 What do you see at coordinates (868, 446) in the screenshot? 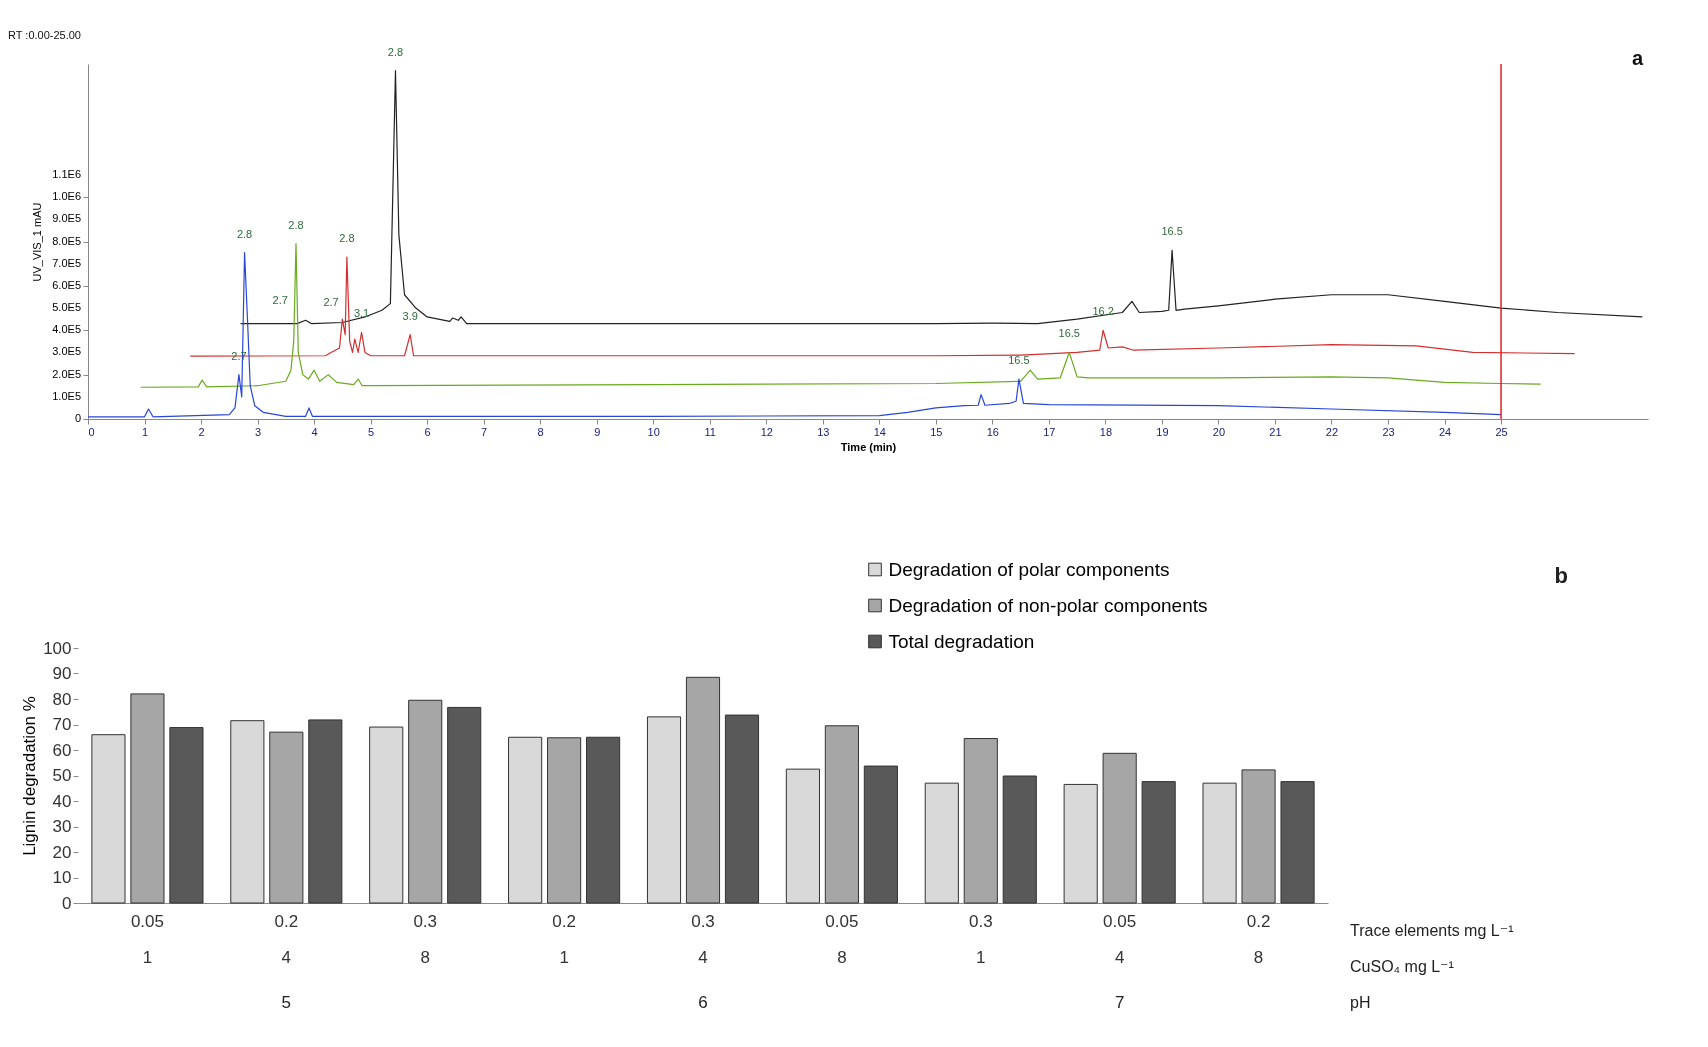
I see `x-axis-title: Time (min)` at bounding box center [868, 446].